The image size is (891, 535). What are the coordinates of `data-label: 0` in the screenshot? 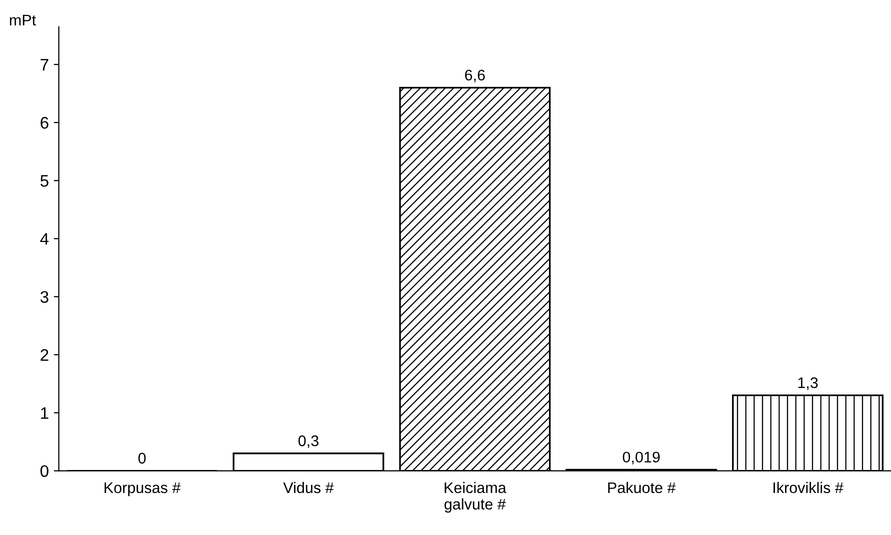 It's located at (142, 458).